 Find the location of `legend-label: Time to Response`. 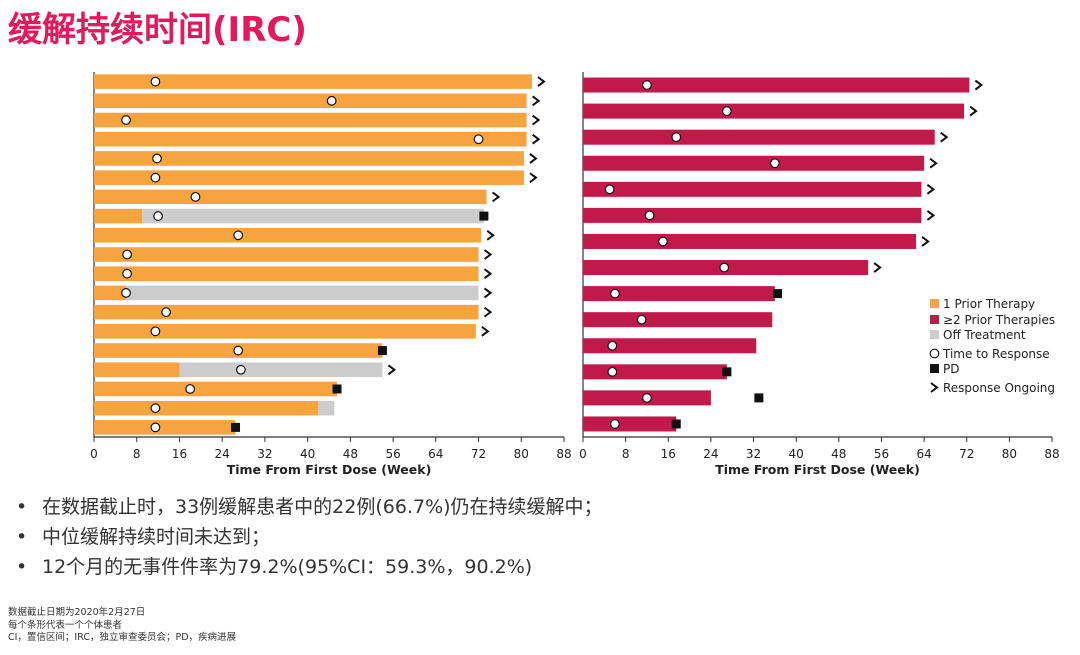

legend-label: Time to Response is located at coordinates (996, 354).